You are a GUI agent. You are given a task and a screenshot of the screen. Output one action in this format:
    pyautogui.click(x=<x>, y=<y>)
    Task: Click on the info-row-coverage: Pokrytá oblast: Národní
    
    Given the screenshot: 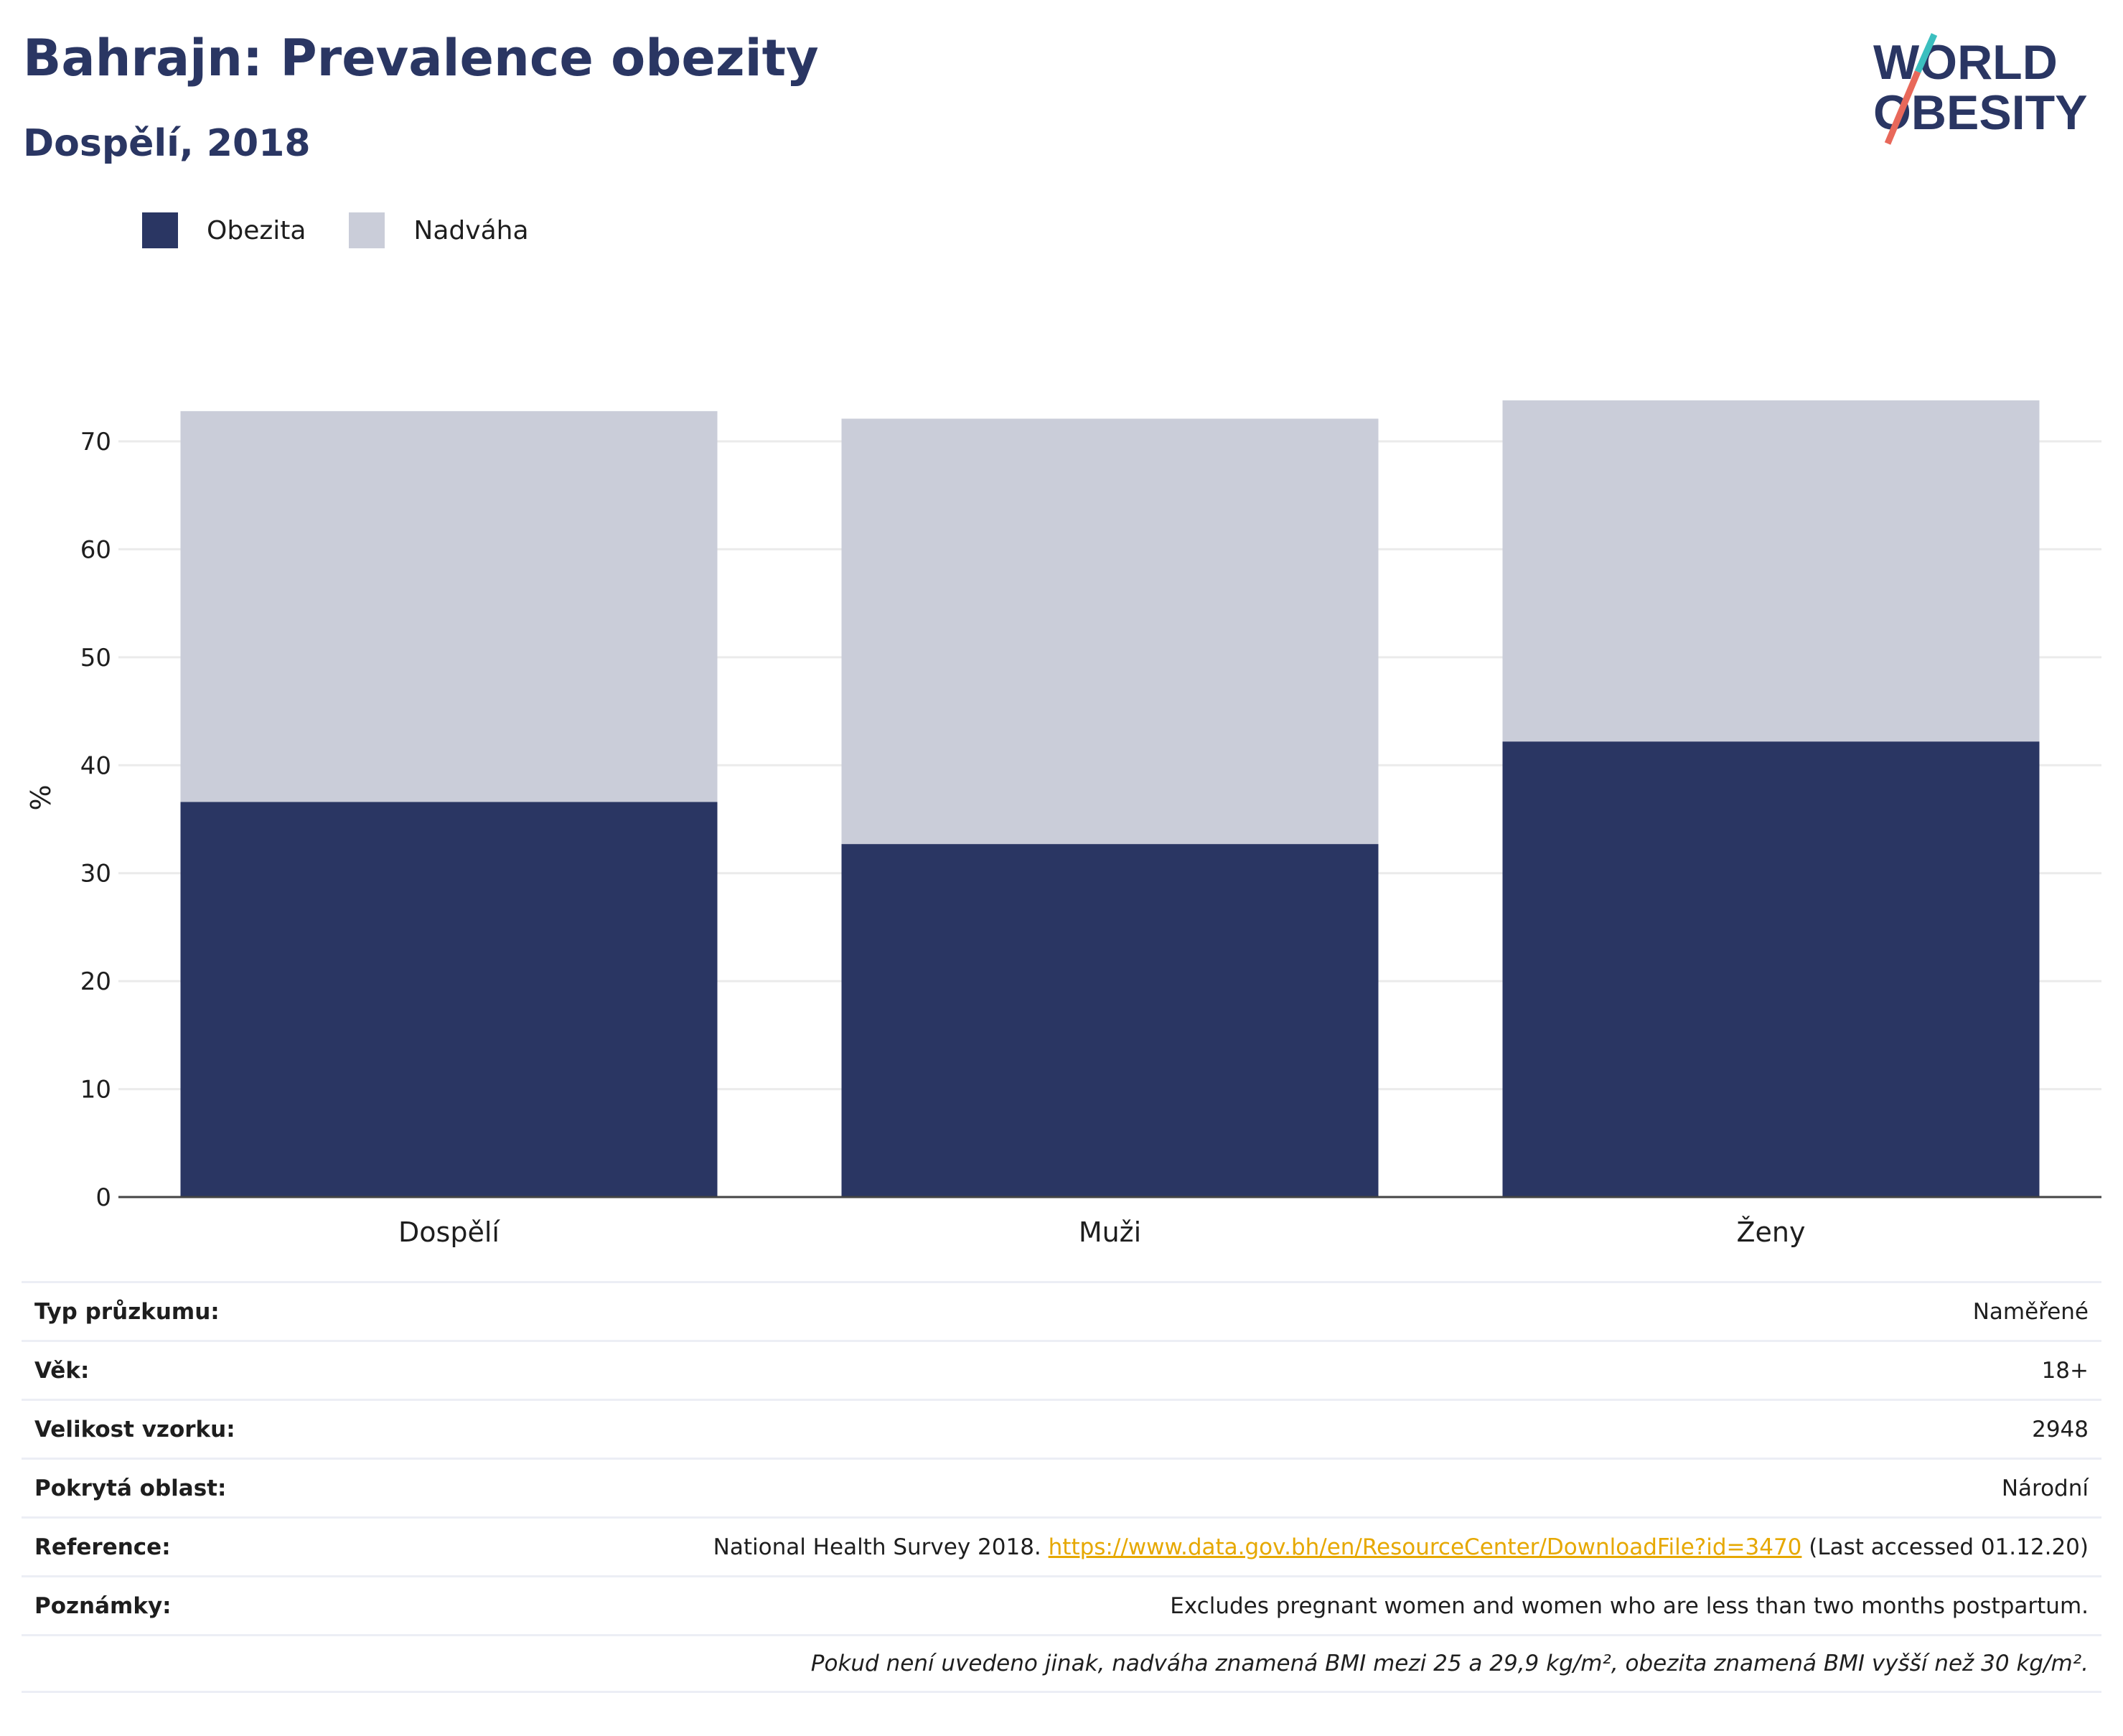 What is the action you would take?
    pyautogui.click(x=1061, y=1487)
    